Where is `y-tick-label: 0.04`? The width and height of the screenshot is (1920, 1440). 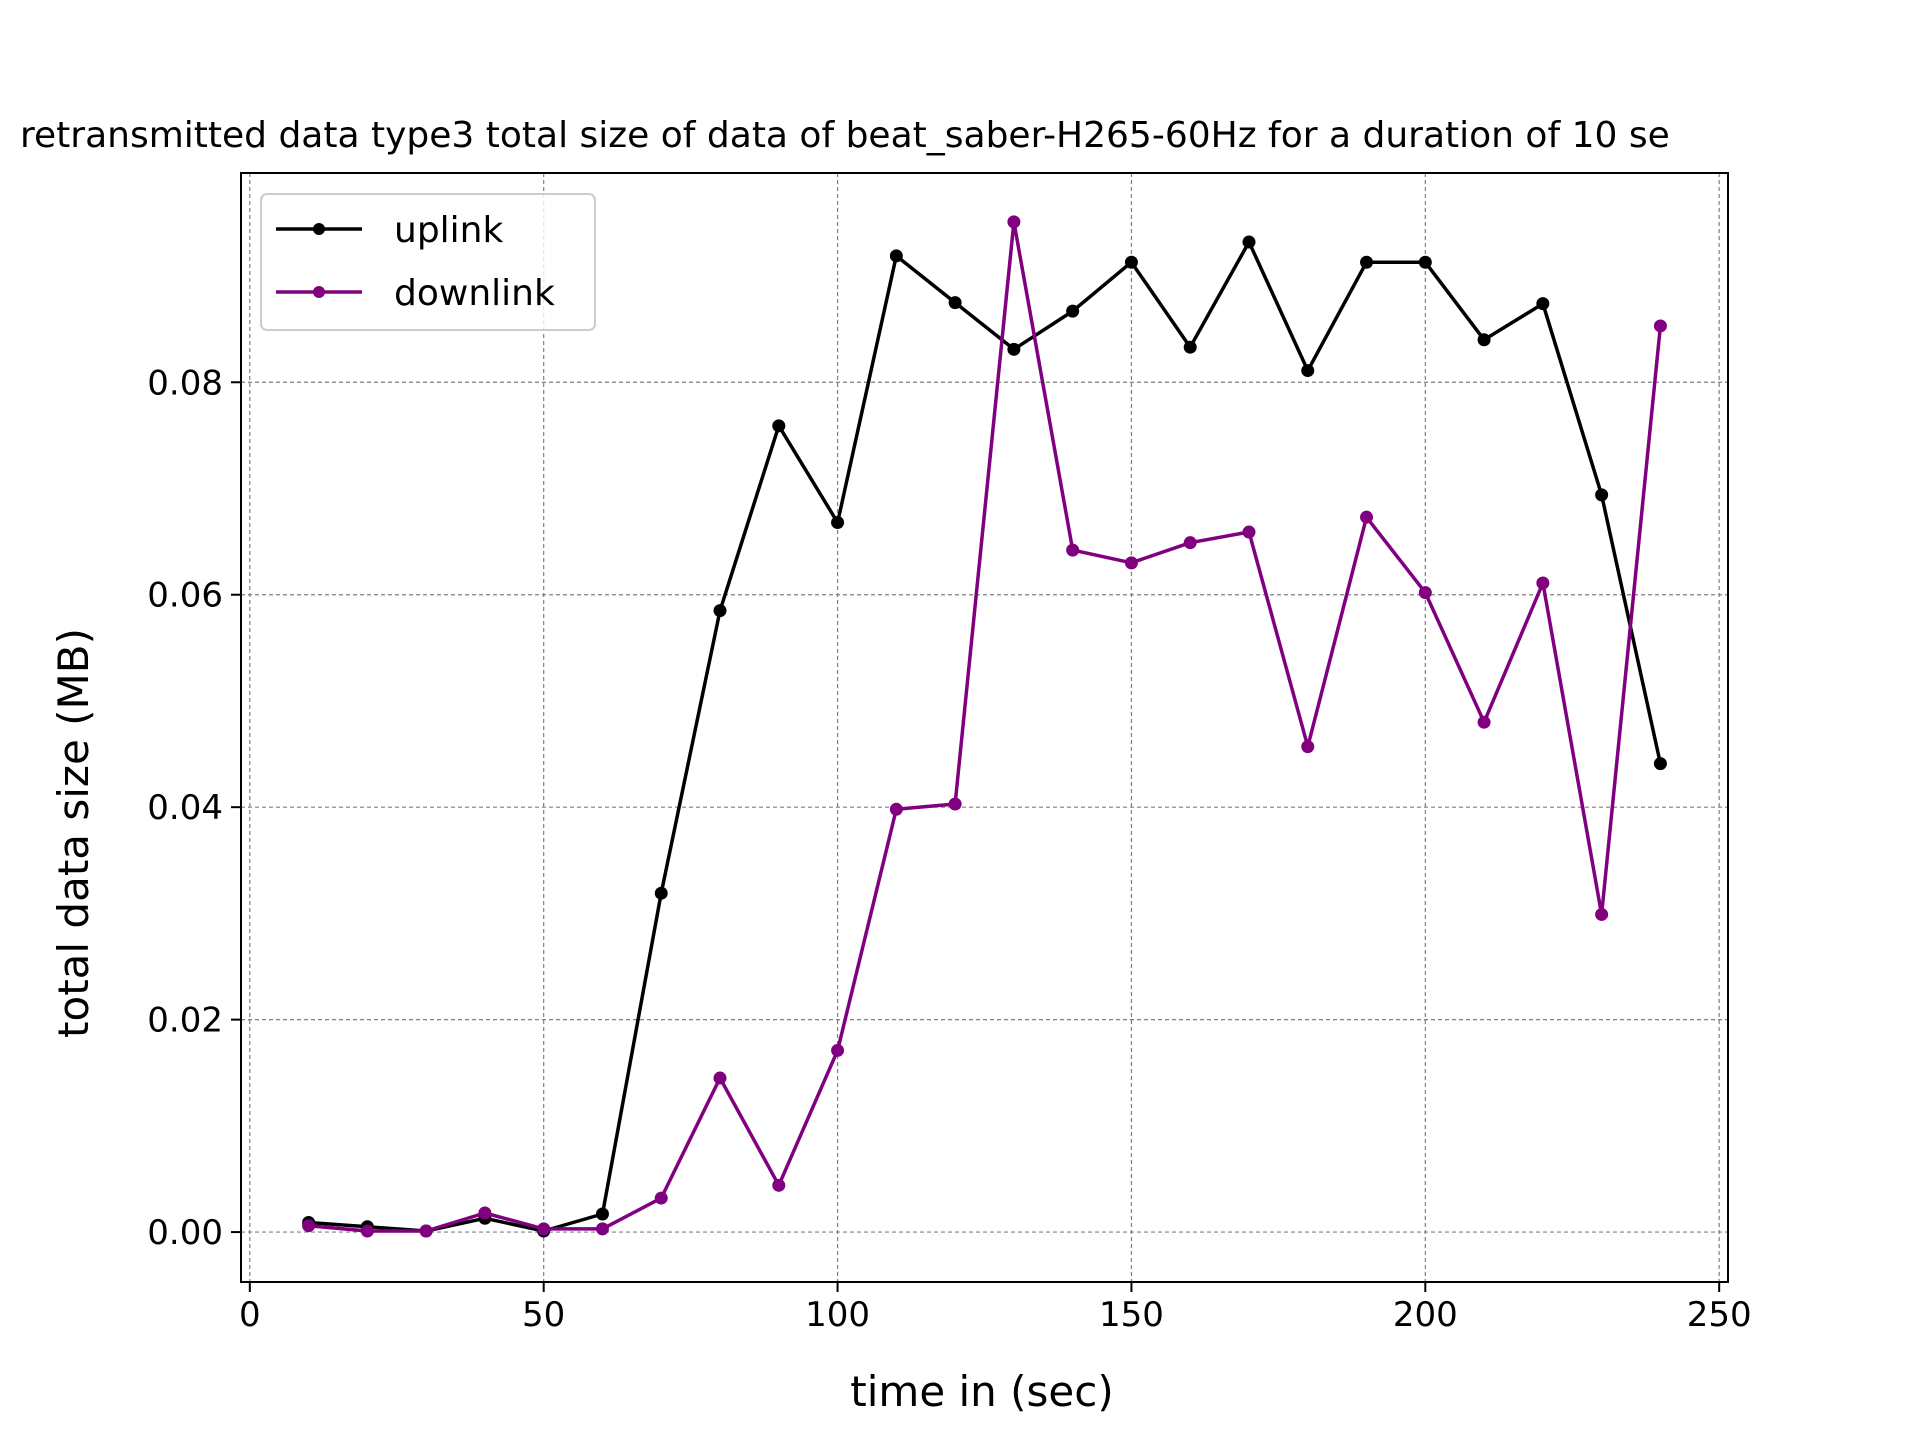 y-tick-label: 0.04 is located at coordinates (185, 808).